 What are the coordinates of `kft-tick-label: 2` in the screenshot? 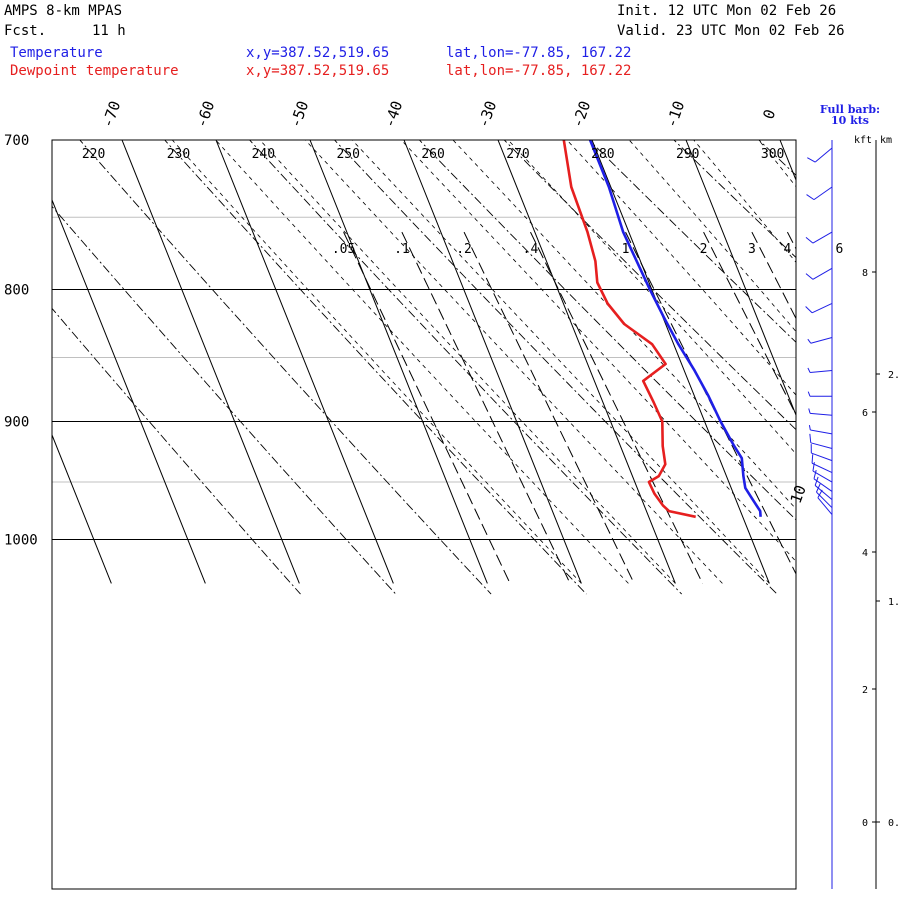 It's located at (865, 690).